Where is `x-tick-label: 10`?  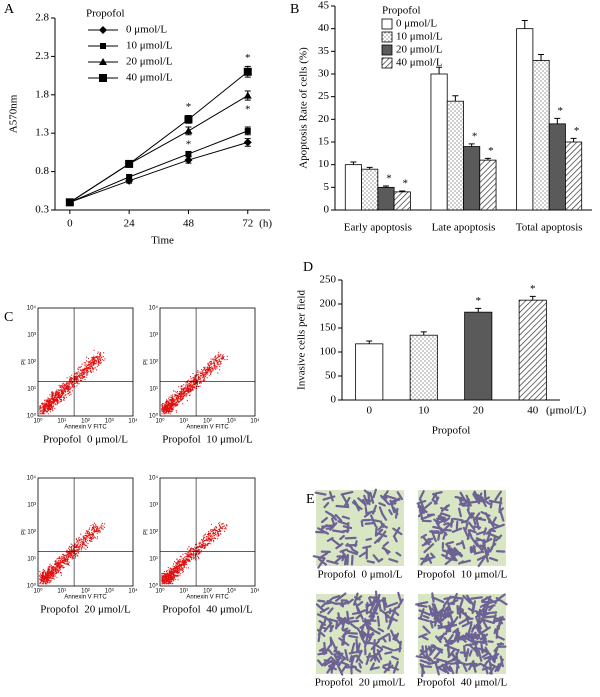 x-tick-label: 10 is located at coordinates (424, 411).